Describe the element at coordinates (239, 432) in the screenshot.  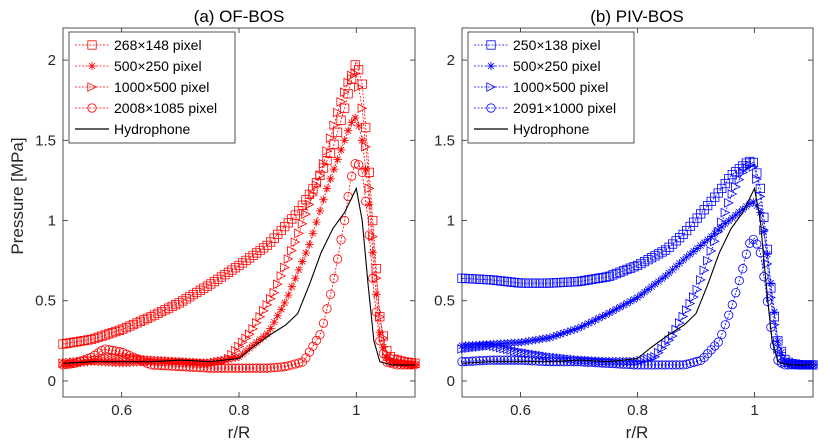
I see `panel-a-x-axis-label: r/R` at that location.